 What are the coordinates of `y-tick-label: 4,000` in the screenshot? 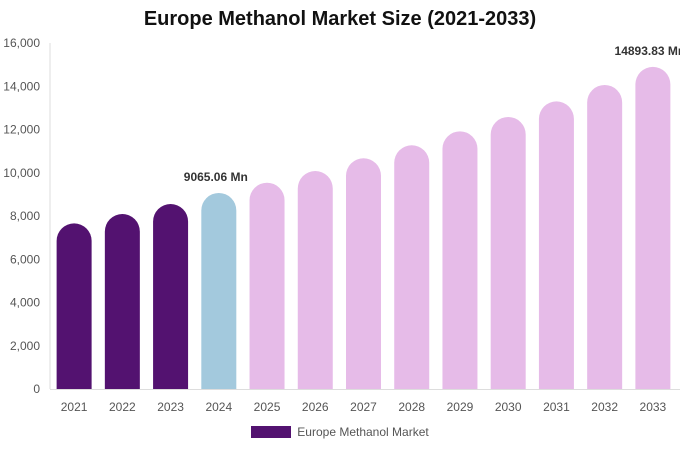 It's located at (25, 303).